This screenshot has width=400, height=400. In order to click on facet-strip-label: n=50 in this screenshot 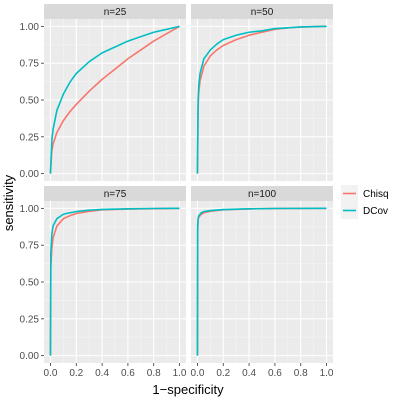, I will do `click(262, 12)`.